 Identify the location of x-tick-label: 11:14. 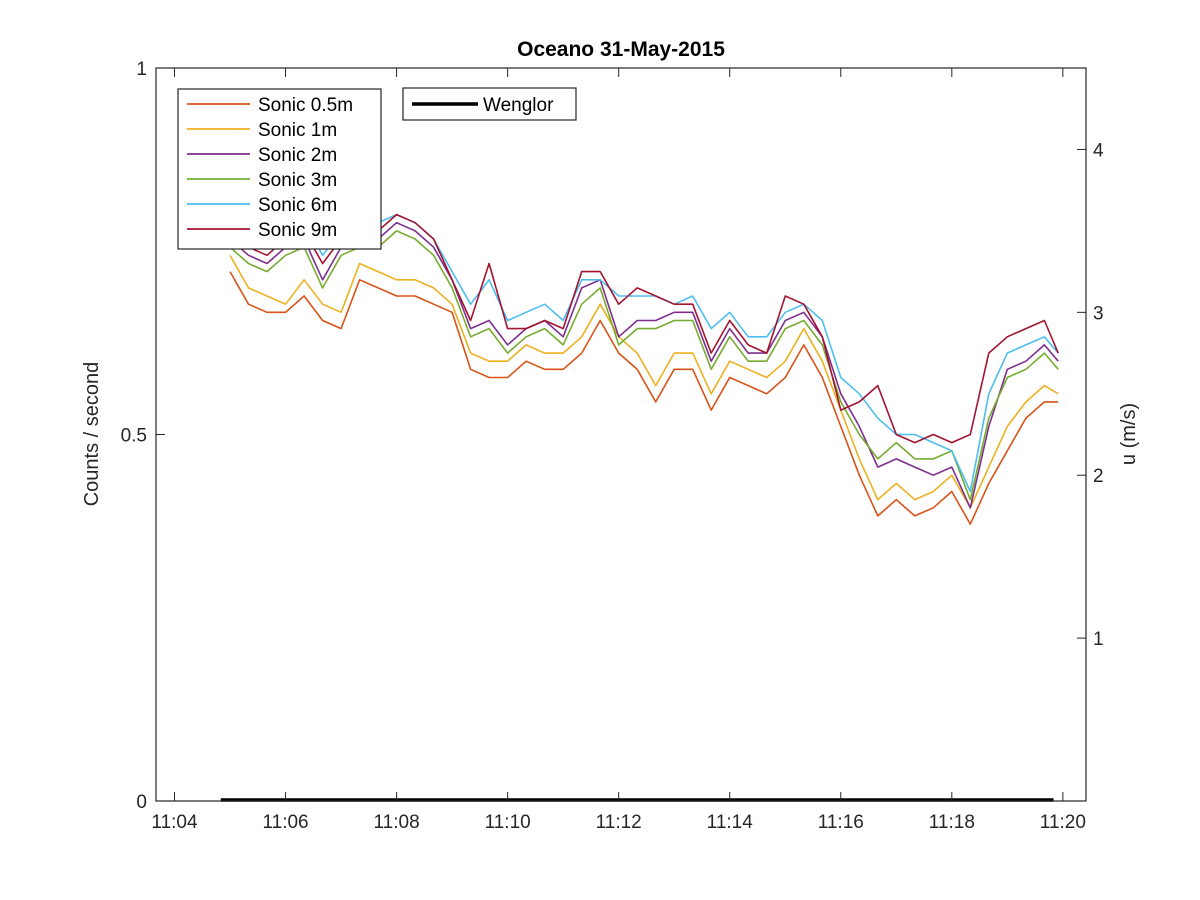
(730, 822).